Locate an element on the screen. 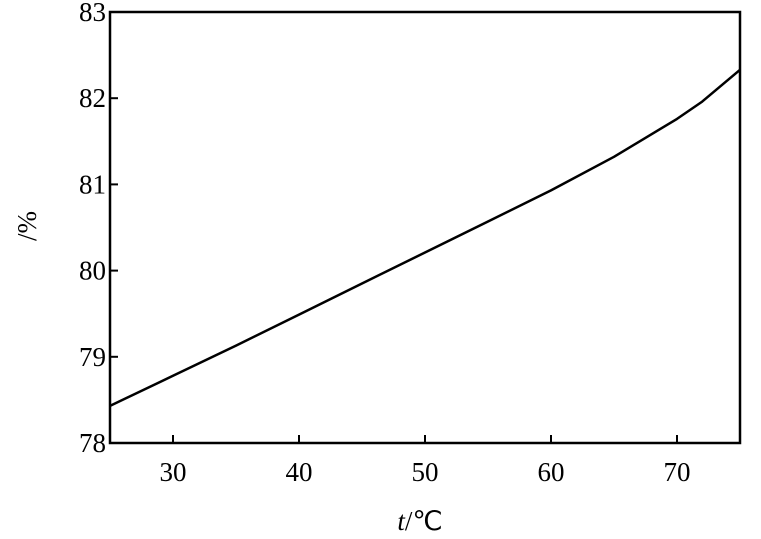 The width and height of the screenshot is (761, 539). x-axis-variable: t is located at coordinates (401, 521).